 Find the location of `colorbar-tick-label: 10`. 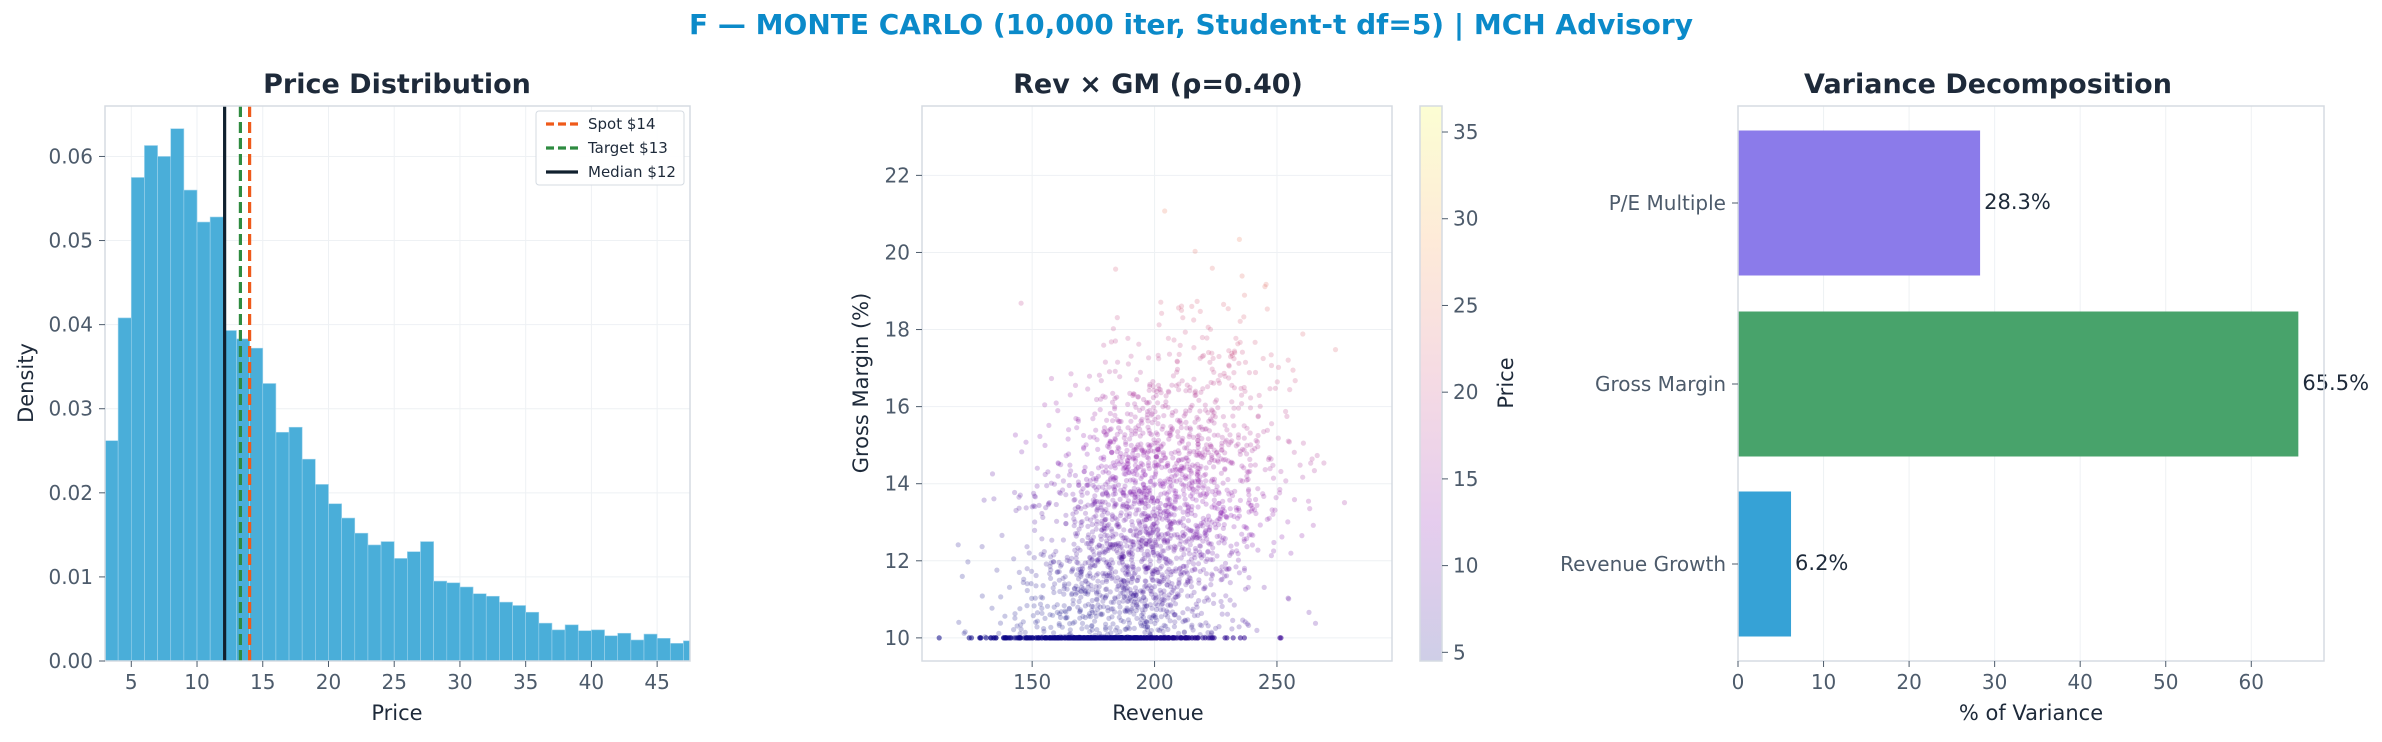

colorbar-tick-label: 10 is located at coordinates (1465, 566).